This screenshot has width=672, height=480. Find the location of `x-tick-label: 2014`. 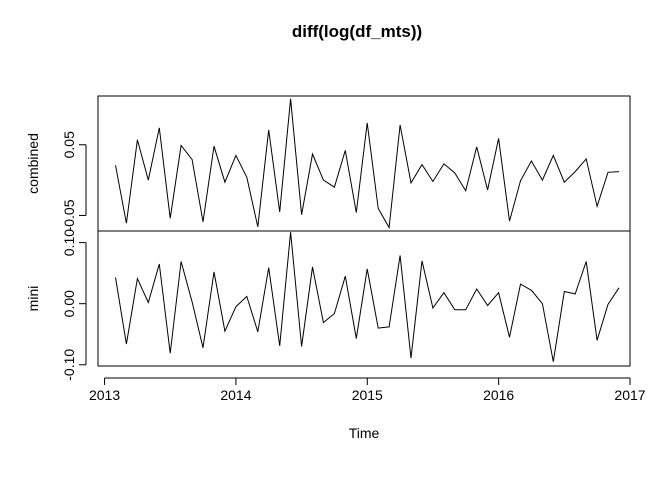

x-tick-label: 2014 is located at coordinates (235, 395).